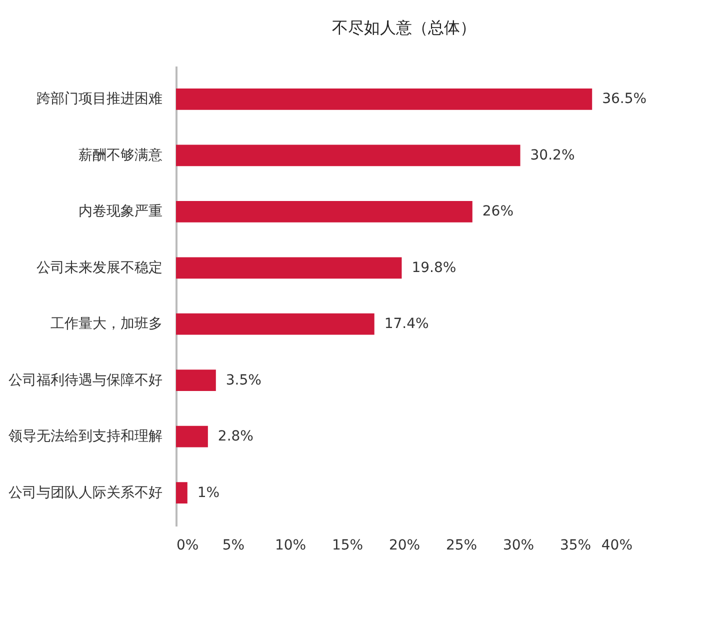  What do you see at coordinates (518, 546) in the screenshot?
I see `x-tick-label: 30%` at bounding box center [518, 546].